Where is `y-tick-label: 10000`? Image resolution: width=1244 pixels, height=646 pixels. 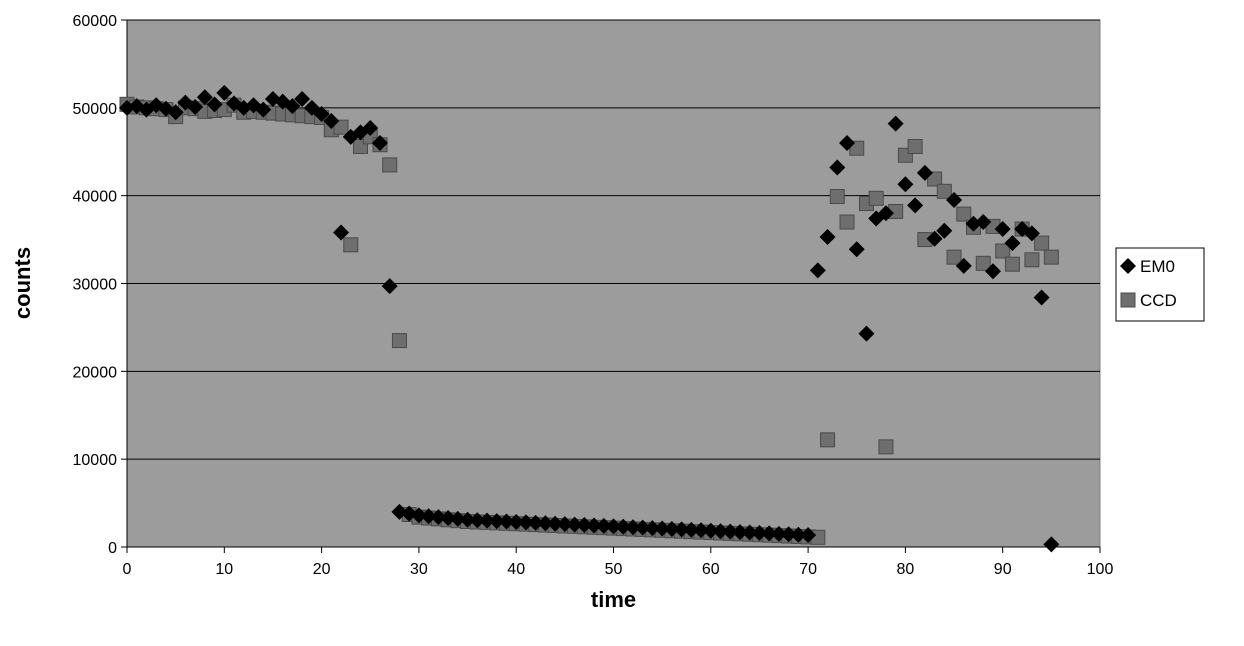 y-tick-label: 10000 is located at coordinates (95, 460).